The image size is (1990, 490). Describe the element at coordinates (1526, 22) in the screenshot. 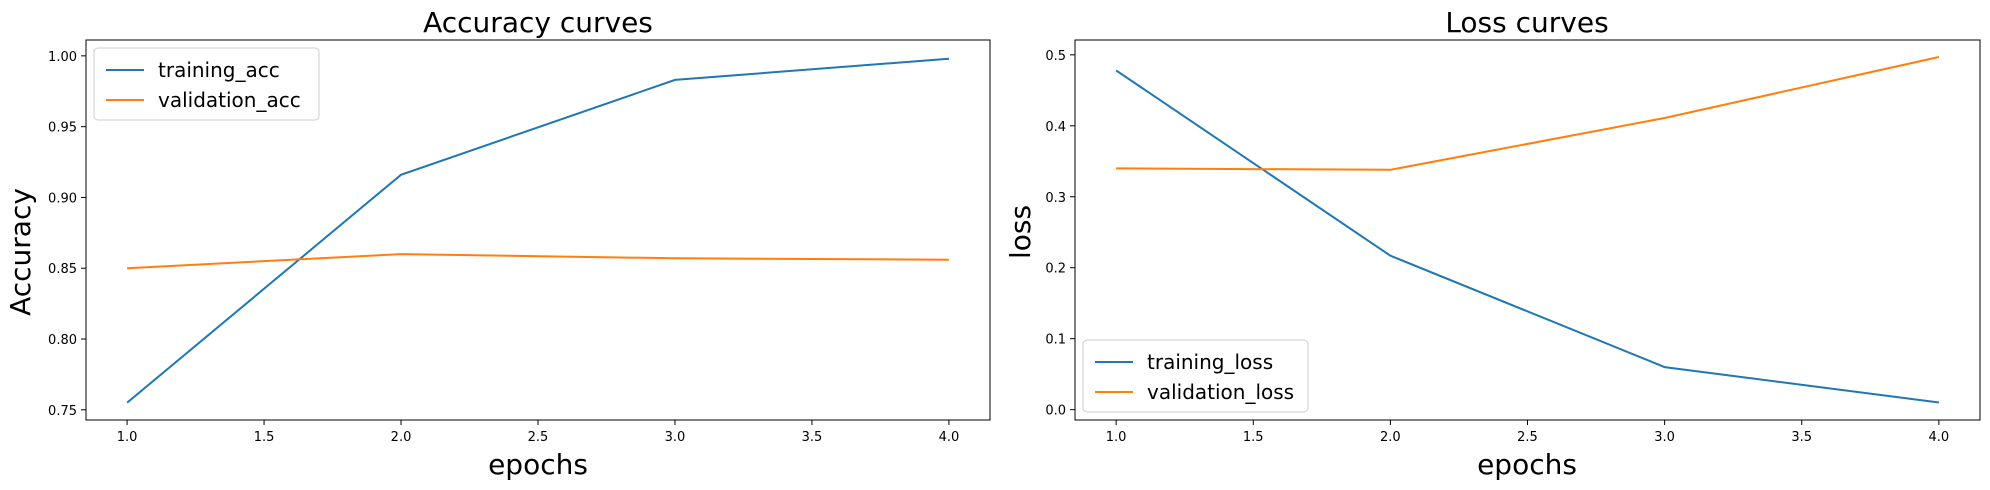

I see `chart-title: Loss curves` at that location.